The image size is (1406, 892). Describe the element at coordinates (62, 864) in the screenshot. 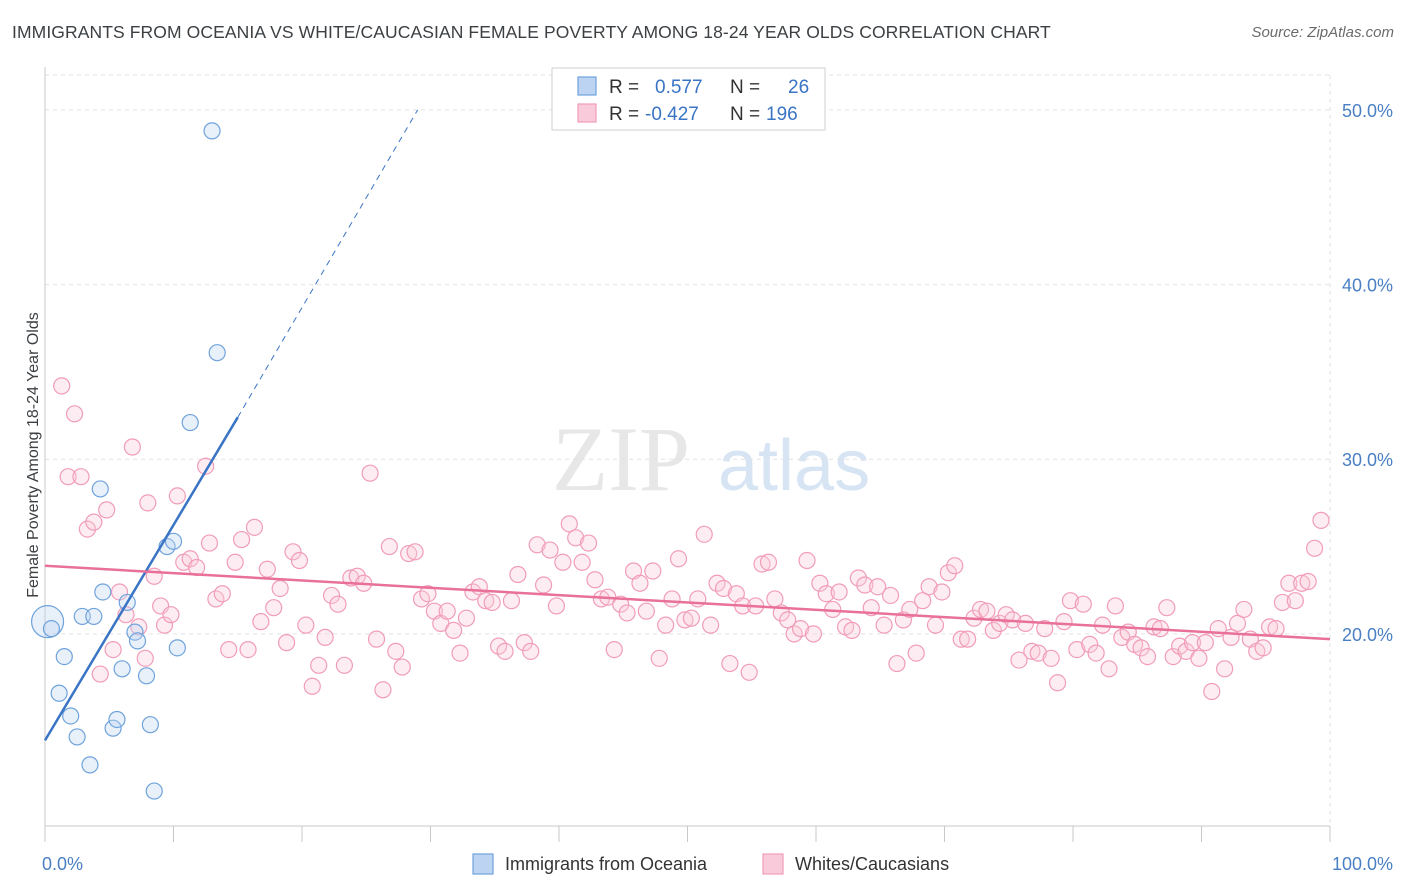

I see `x-tick-label-min: 0.0%` at that location.